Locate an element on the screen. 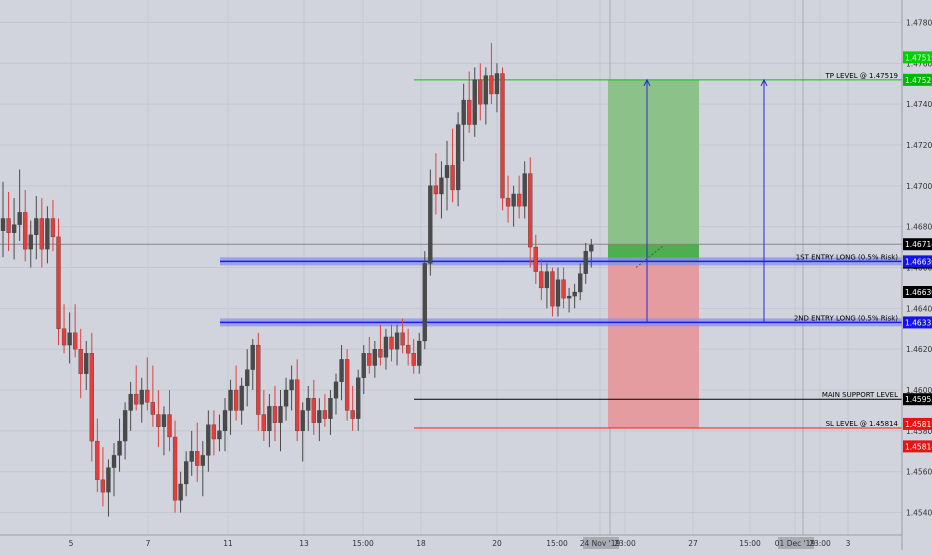  entry2-badge-bg is located at coordinates (917, 322).